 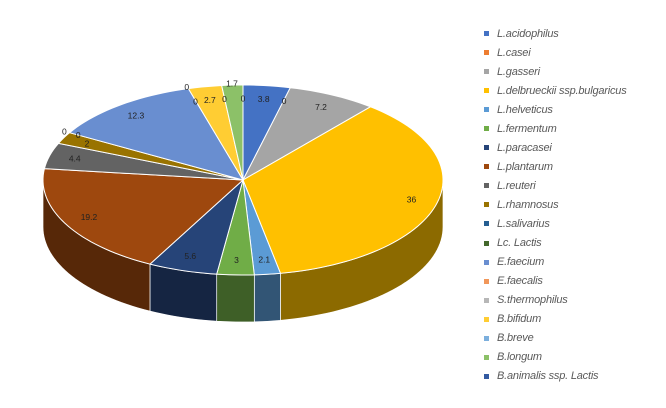 I want to click on data-label: 7.2, so click(x=321, y=107).